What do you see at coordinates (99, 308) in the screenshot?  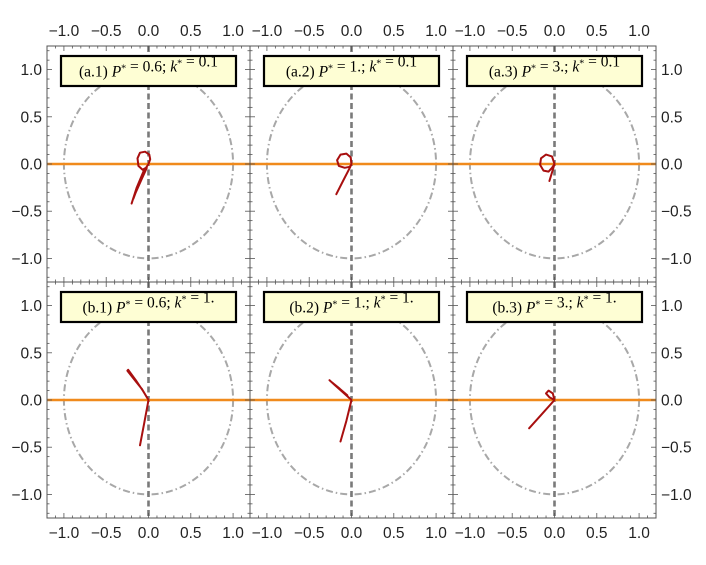 I see `panel-label-part: (b.1)` at bounding box center [99, 308].